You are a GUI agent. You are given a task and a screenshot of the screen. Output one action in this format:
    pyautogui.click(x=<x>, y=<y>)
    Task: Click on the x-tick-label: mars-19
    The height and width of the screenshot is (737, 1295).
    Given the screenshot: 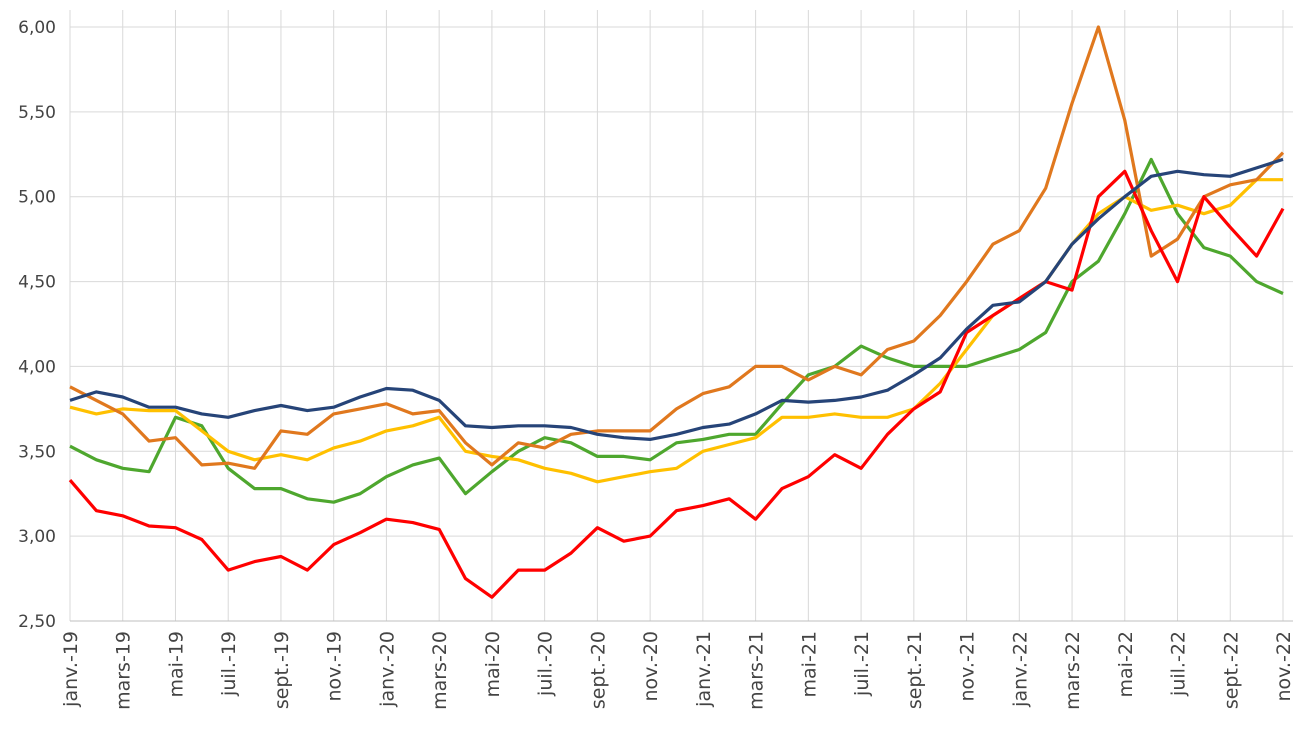 What is the action you would take?
    pyautogui.click(x=124, y=670)
    